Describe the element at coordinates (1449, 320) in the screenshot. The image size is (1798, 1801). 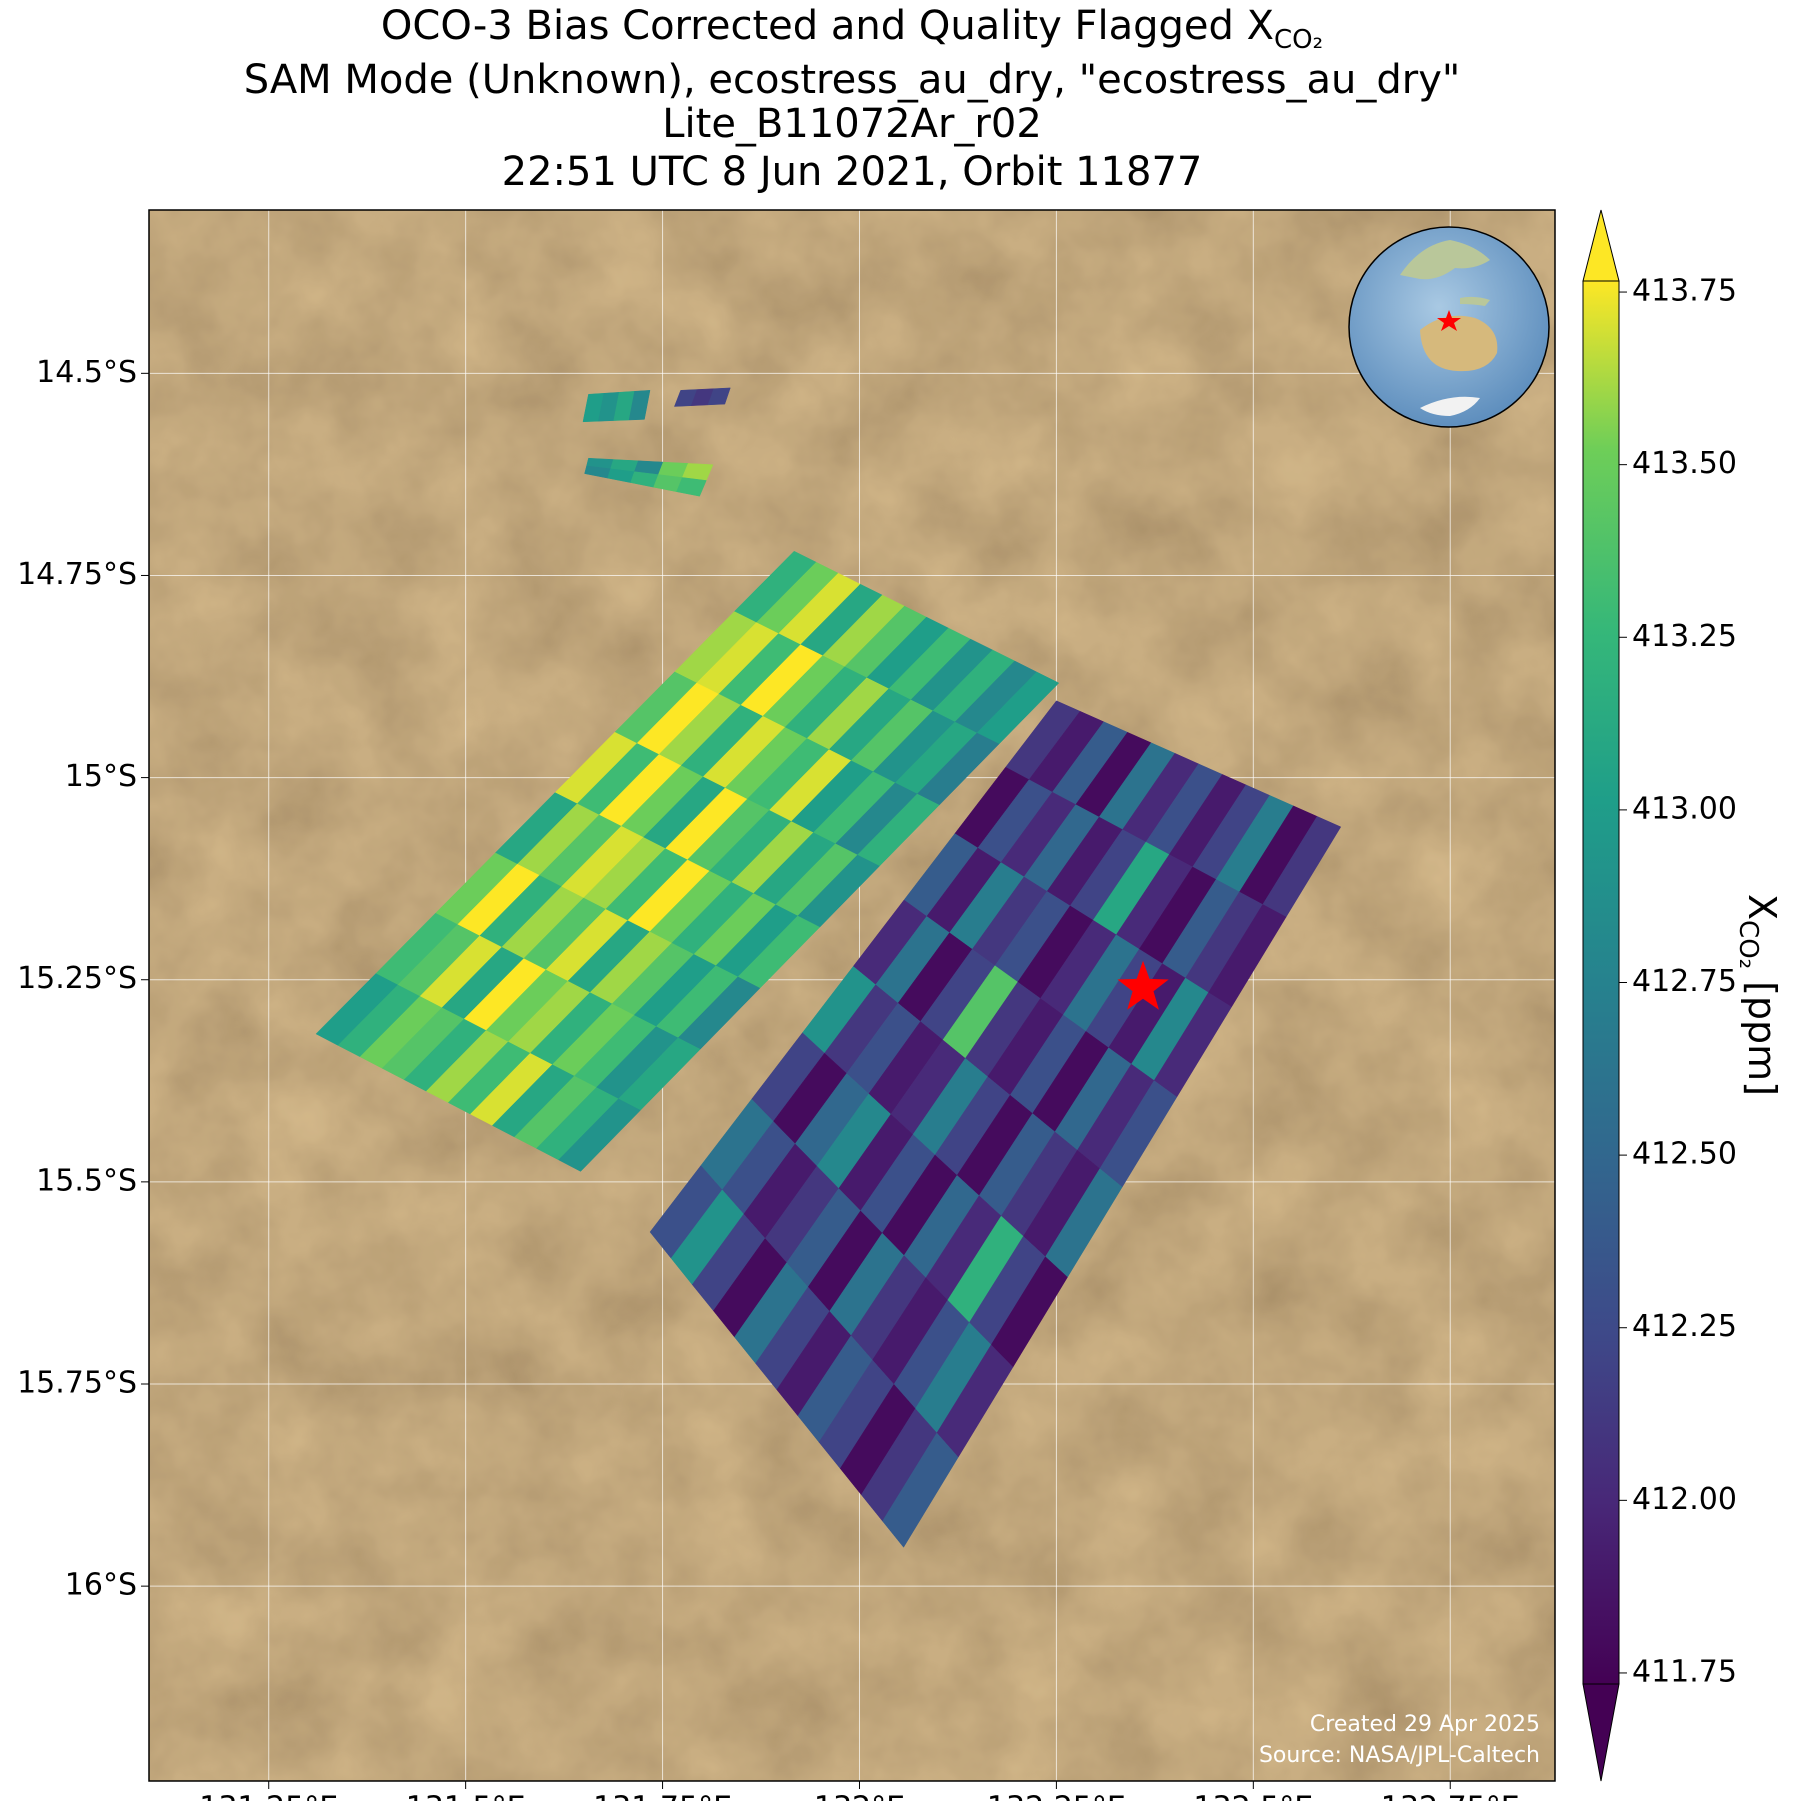
I see `inset-star` at that location.